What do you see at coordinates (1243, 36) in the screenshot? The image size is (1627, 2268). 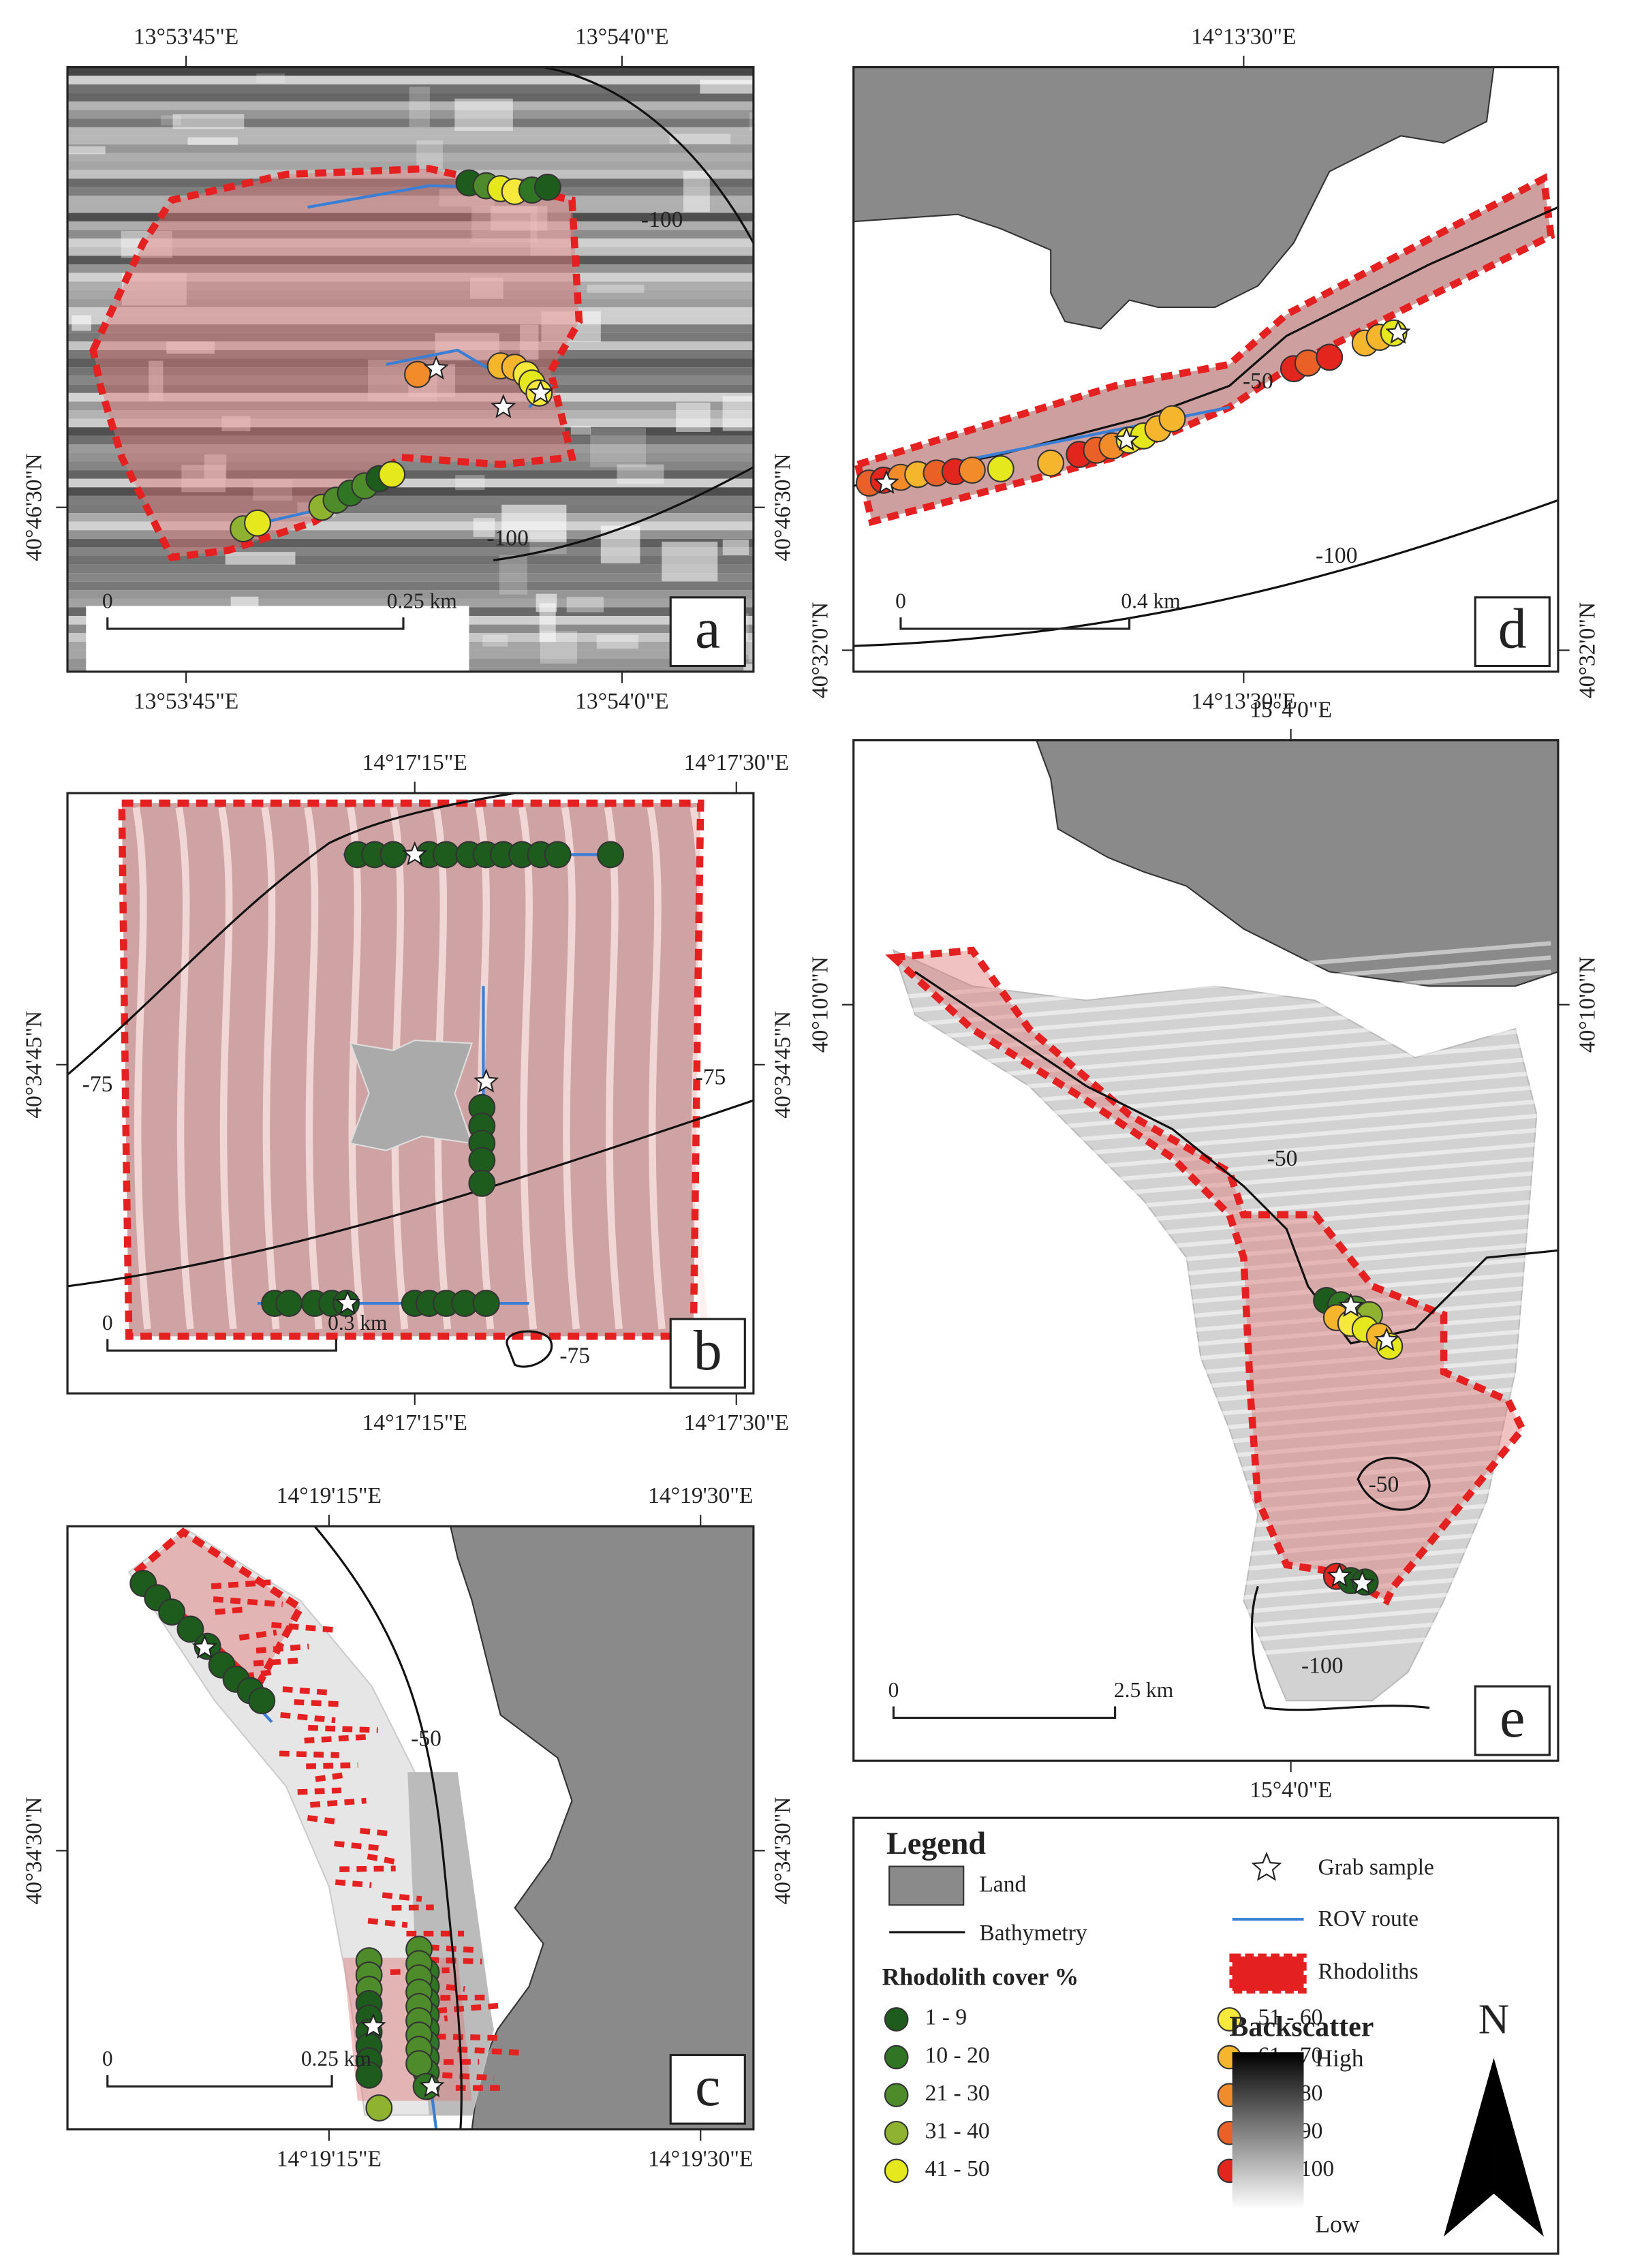 I see `longitude-label: 14°13'30"E` at bounding box center [1243, 36].